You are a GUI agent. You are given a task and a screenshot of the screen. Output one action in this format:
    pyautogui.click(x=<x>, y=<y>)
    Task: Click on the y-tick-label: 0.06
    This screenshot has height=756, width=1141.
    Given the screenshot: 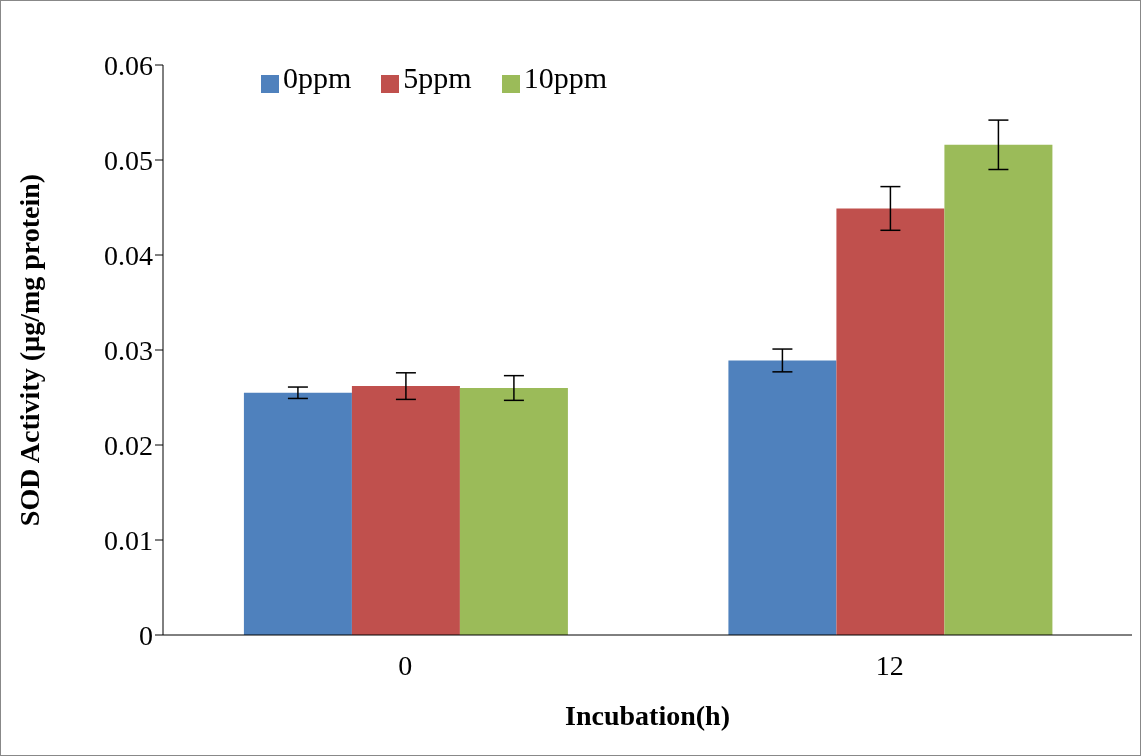 What is the action you would take?
    pyautogui.click(x=128, y=65)
    